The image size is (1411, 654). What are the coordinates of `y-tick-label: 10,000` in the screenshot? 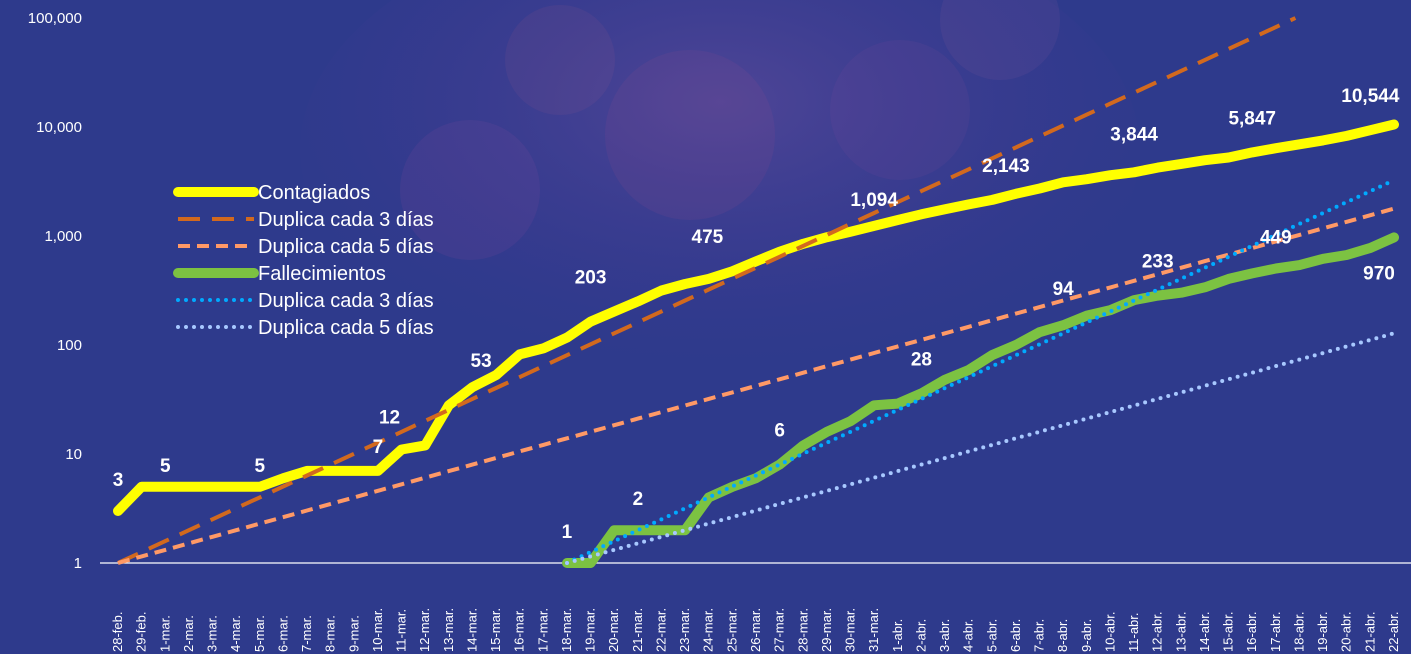 It's located at (59, 127).